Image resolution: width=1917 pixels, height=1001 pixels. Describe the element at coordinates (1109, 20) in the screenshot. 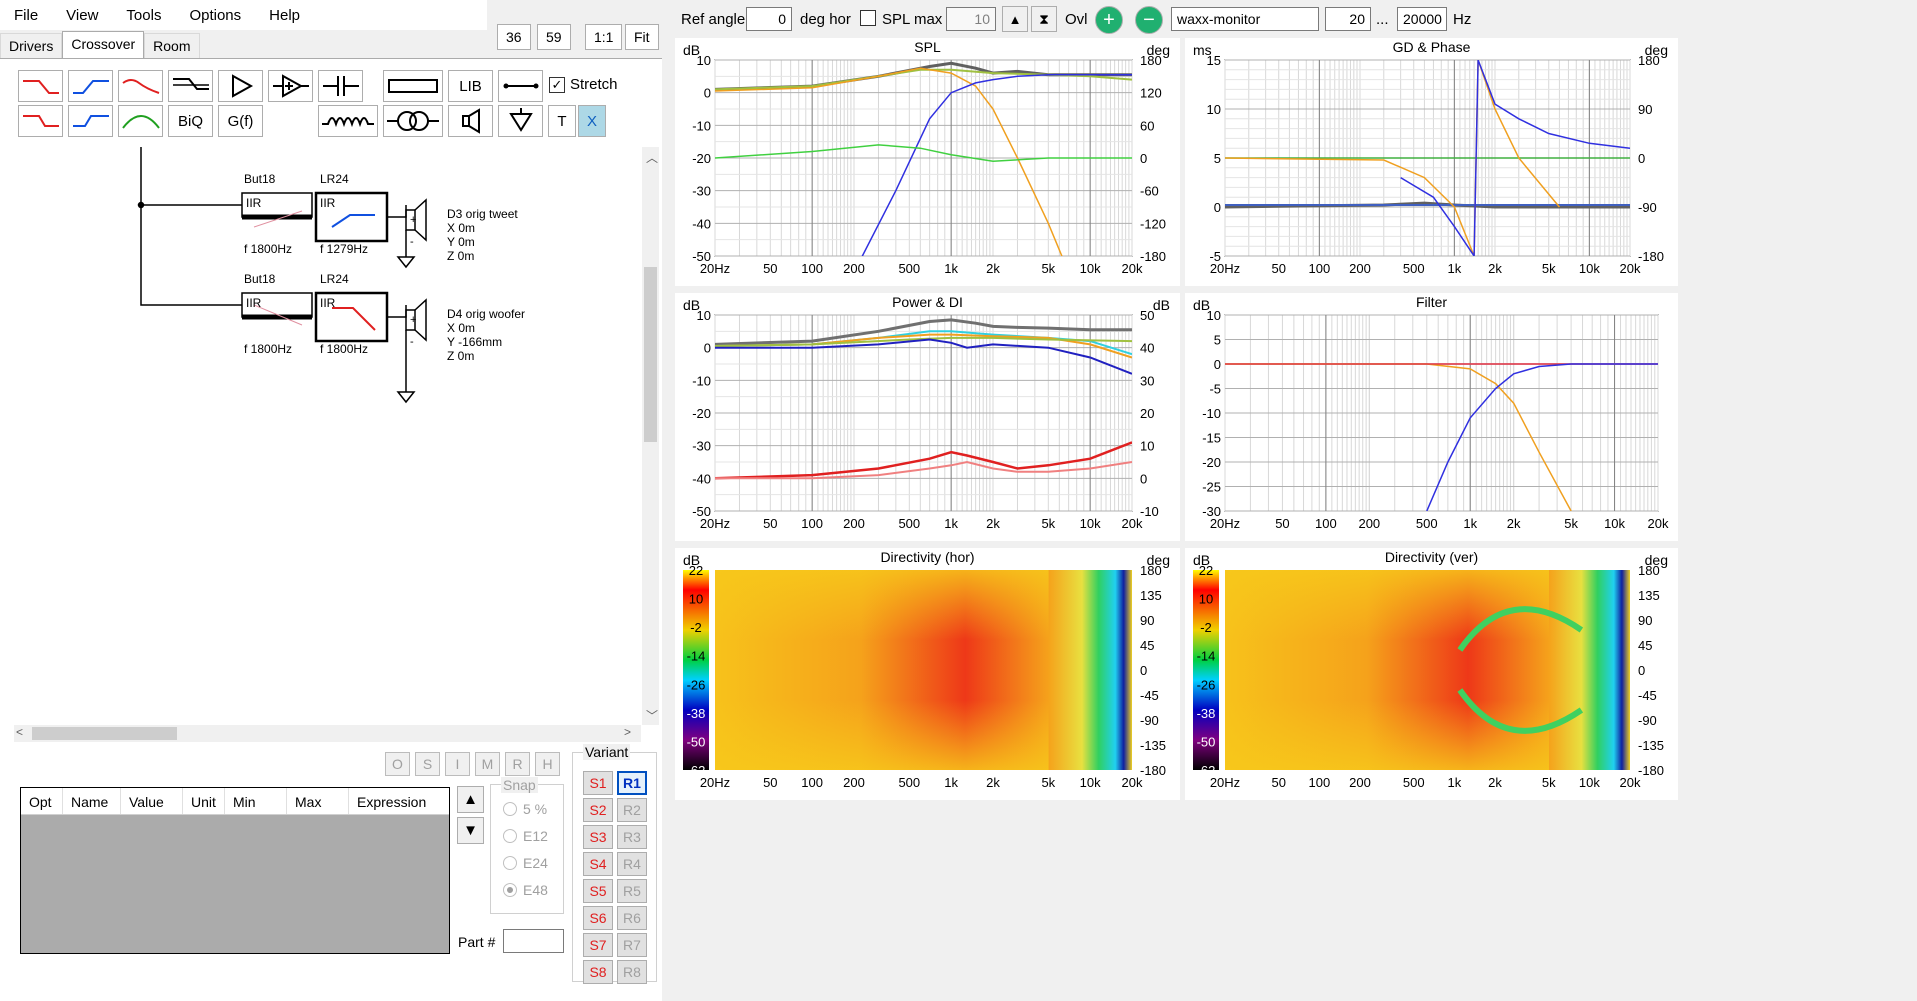

I see `overlay-add-button: +` at that location.